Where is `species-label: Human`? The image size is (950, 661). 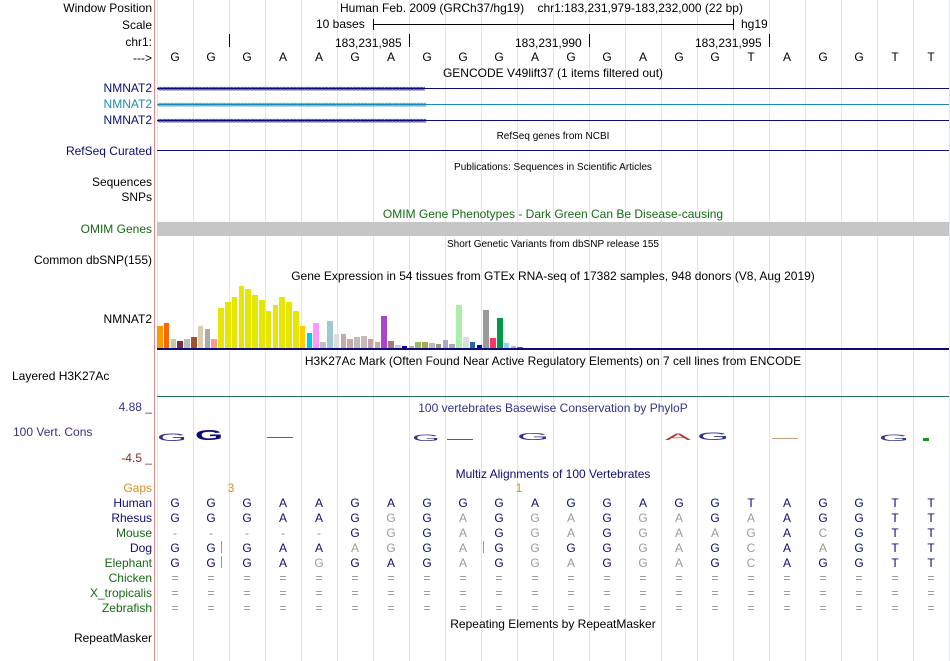 species-label: Human is located at coordinates (132, 503).